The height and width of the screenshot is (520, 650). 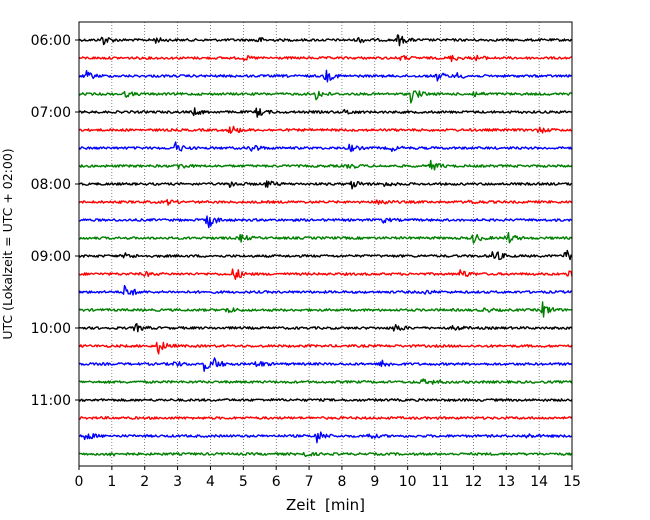 What do you see at coordinates (111, 482) in the screenshot?
I see `x-tick-label: 1` at bounding box center [111, 482].